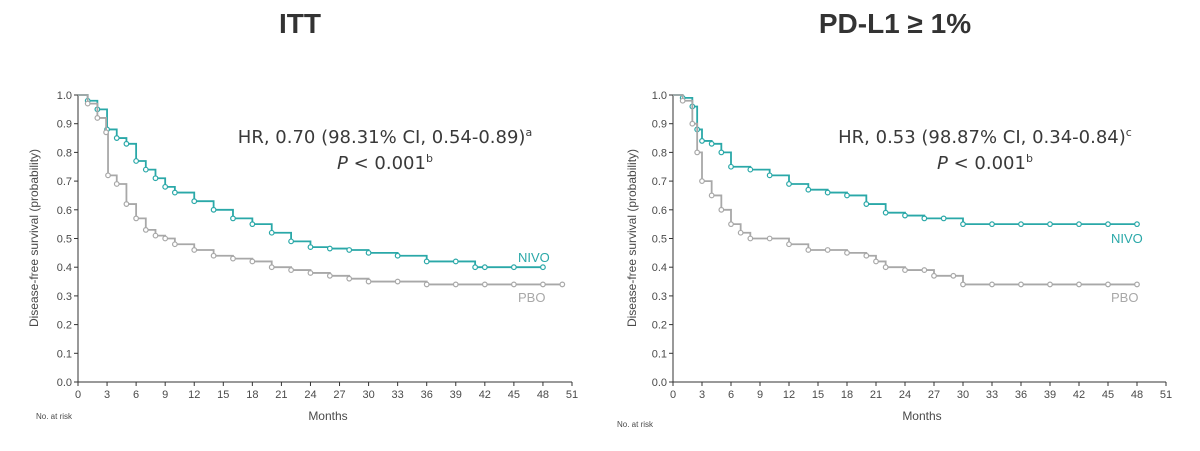  What do you see at coordinates (572, 395) in the screenshot?
I see `x-tick-label: 51` at bounding box center [572, 395].